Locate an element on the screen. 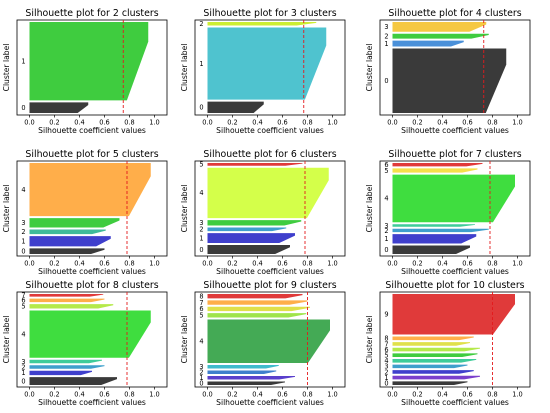  panel-title: Silhouette plot for 10 clusters is located at coordinates (454, 285).